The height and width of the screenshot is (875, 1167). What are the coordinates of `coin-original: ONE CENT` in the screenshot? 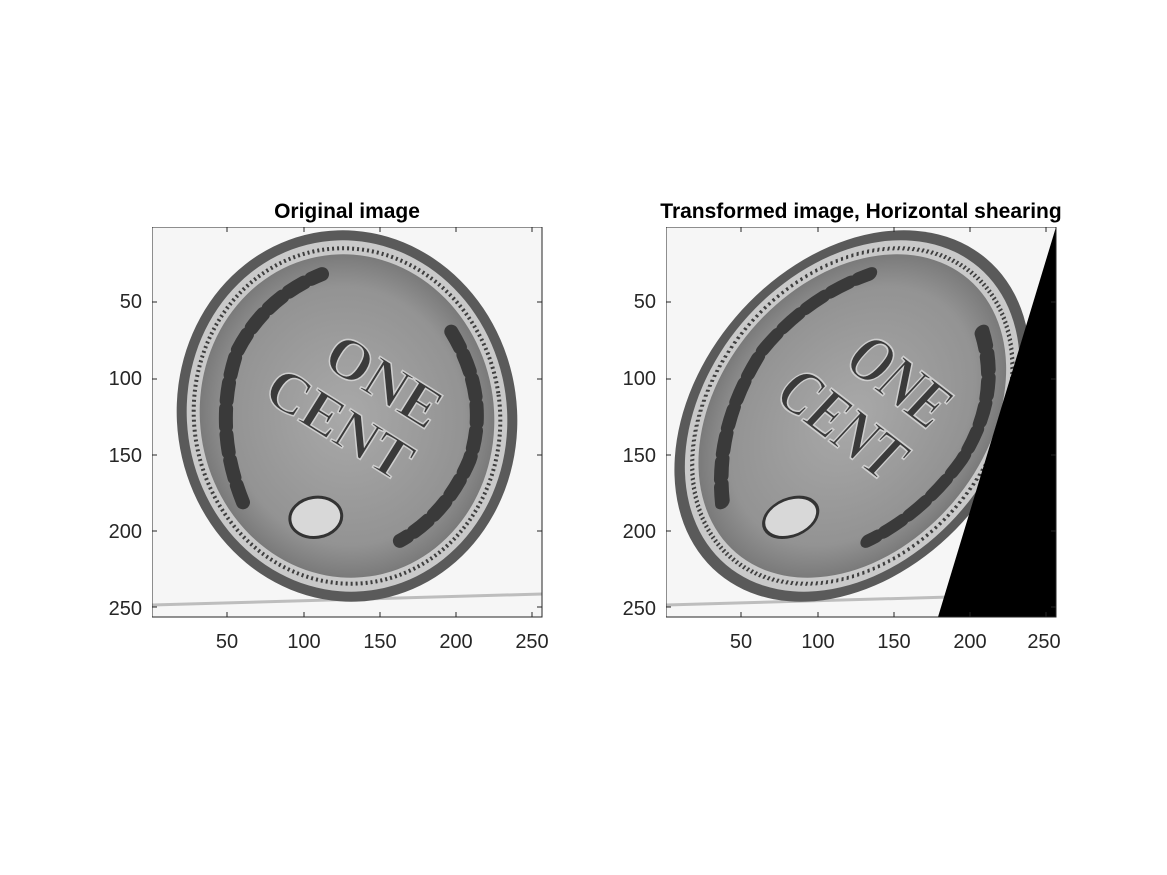 It's located at (347, 416).